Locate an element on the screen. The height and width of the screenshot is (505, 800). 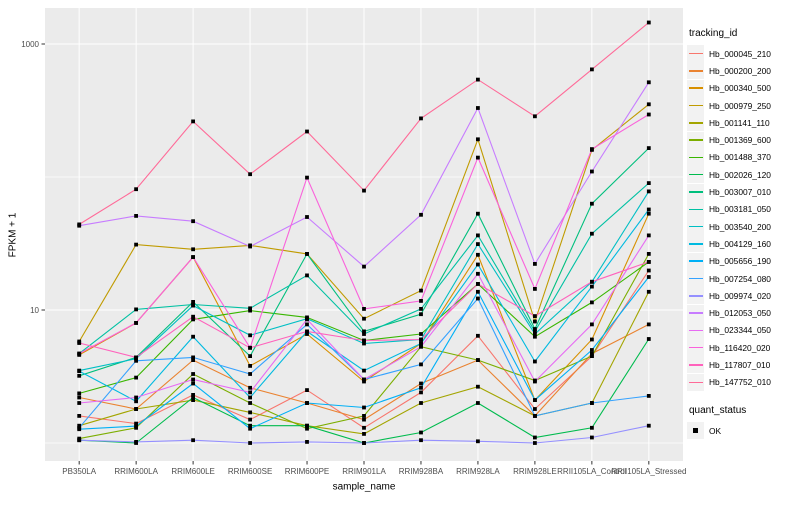
legend-item: Hb_003181_050 is located at coordinates (743, 209).